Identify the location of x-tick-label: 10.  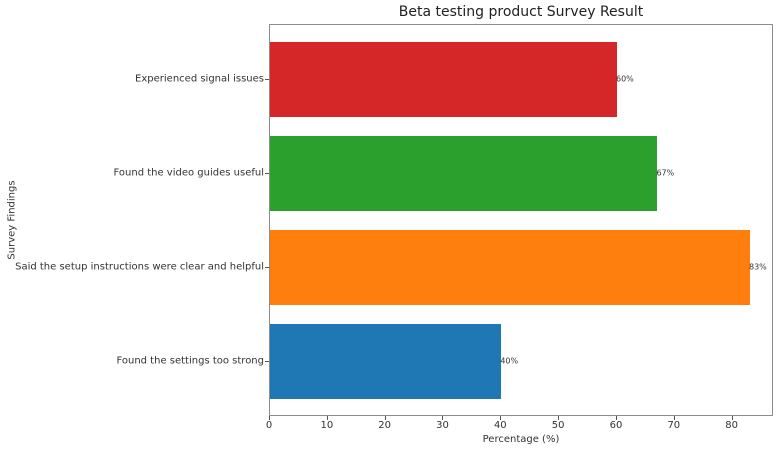
(327, 425).